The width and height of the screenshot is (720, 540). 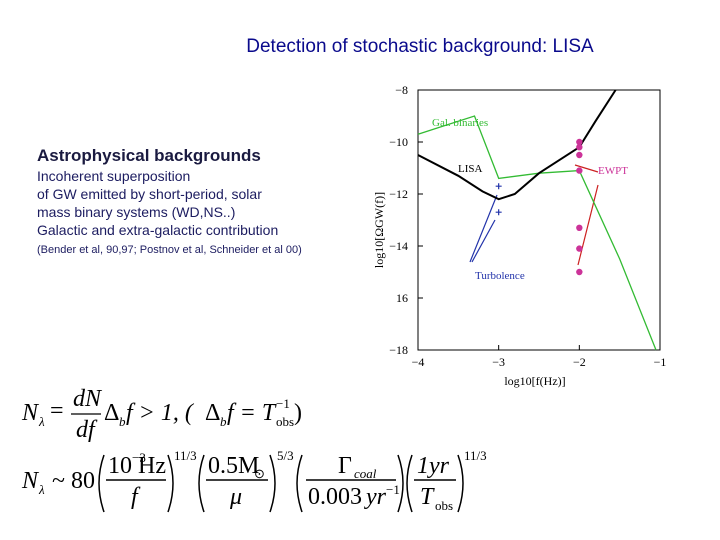 I want to click on eq-term: =, so click(x=57, y=411).